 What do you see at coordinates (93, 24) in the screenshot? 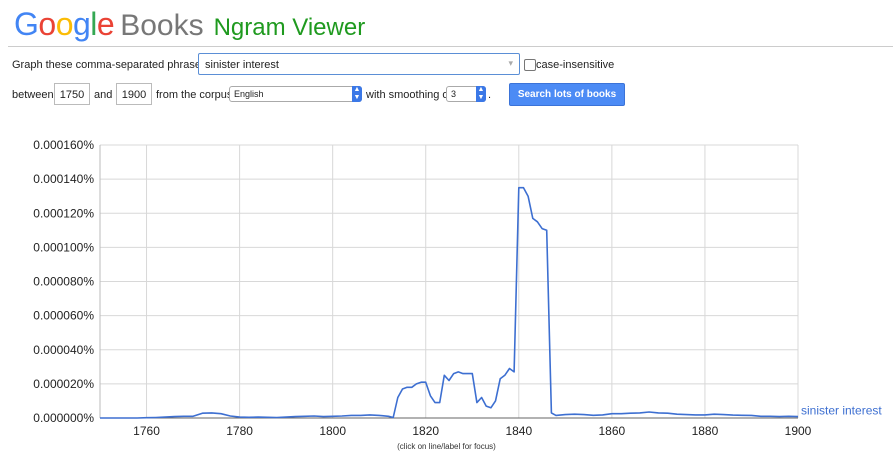
I see `logo-letter: l` at bounding box center [93, 24].